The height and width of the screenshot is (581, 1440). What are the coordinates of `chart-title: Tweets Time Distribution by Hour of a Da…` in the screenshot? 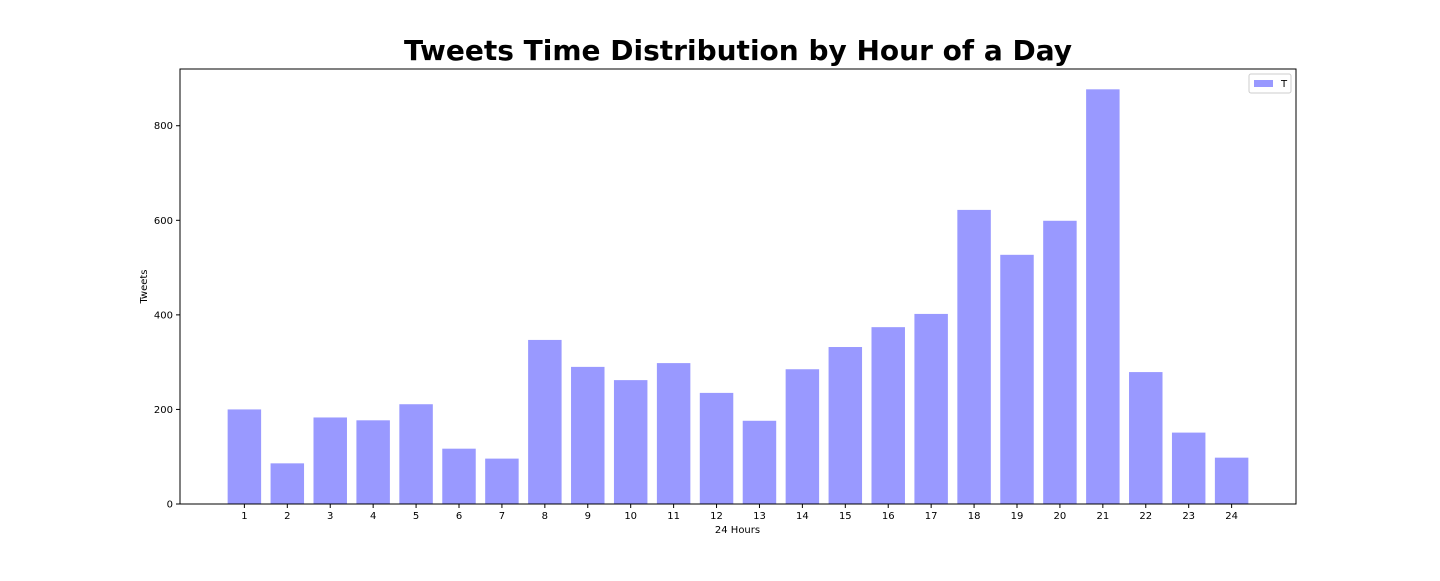 It's located at (738, 50).